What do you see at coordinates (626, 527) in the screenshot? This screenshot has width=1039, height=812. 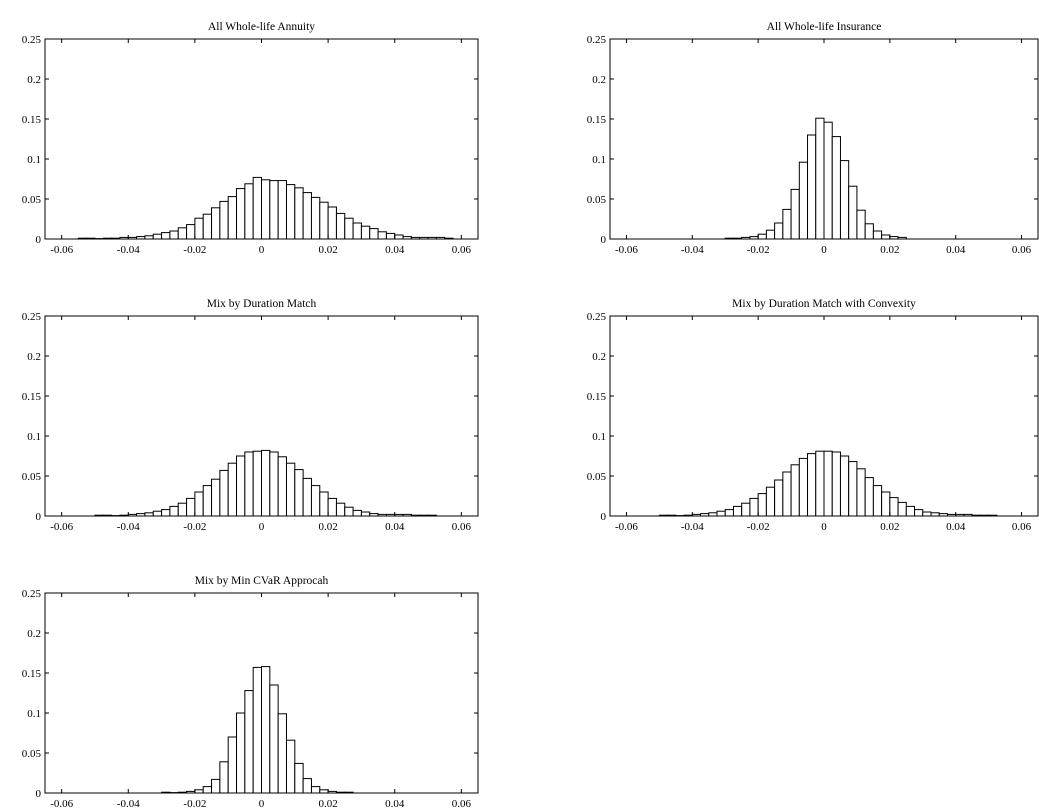 I see `x-tick-label: -0.06` at bounding box center [626, 527].